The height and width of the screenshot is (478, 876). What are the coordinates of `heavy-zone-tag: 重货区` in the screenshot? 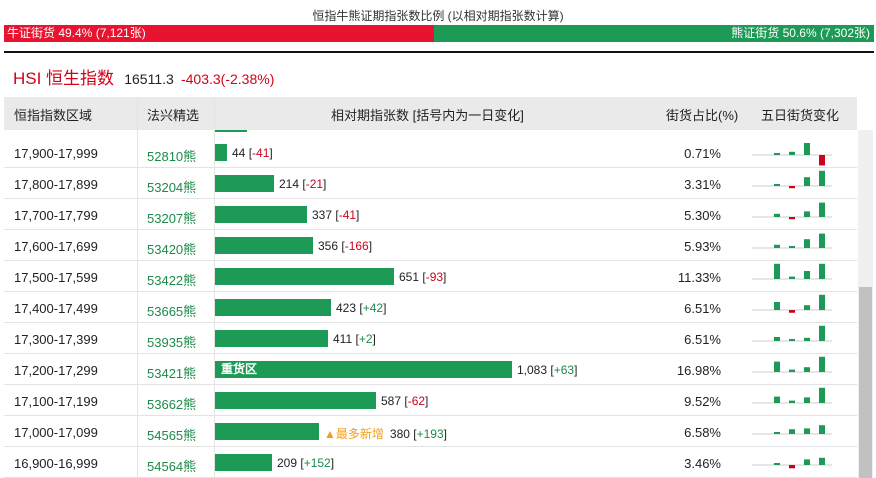 It's located at (239, 369).